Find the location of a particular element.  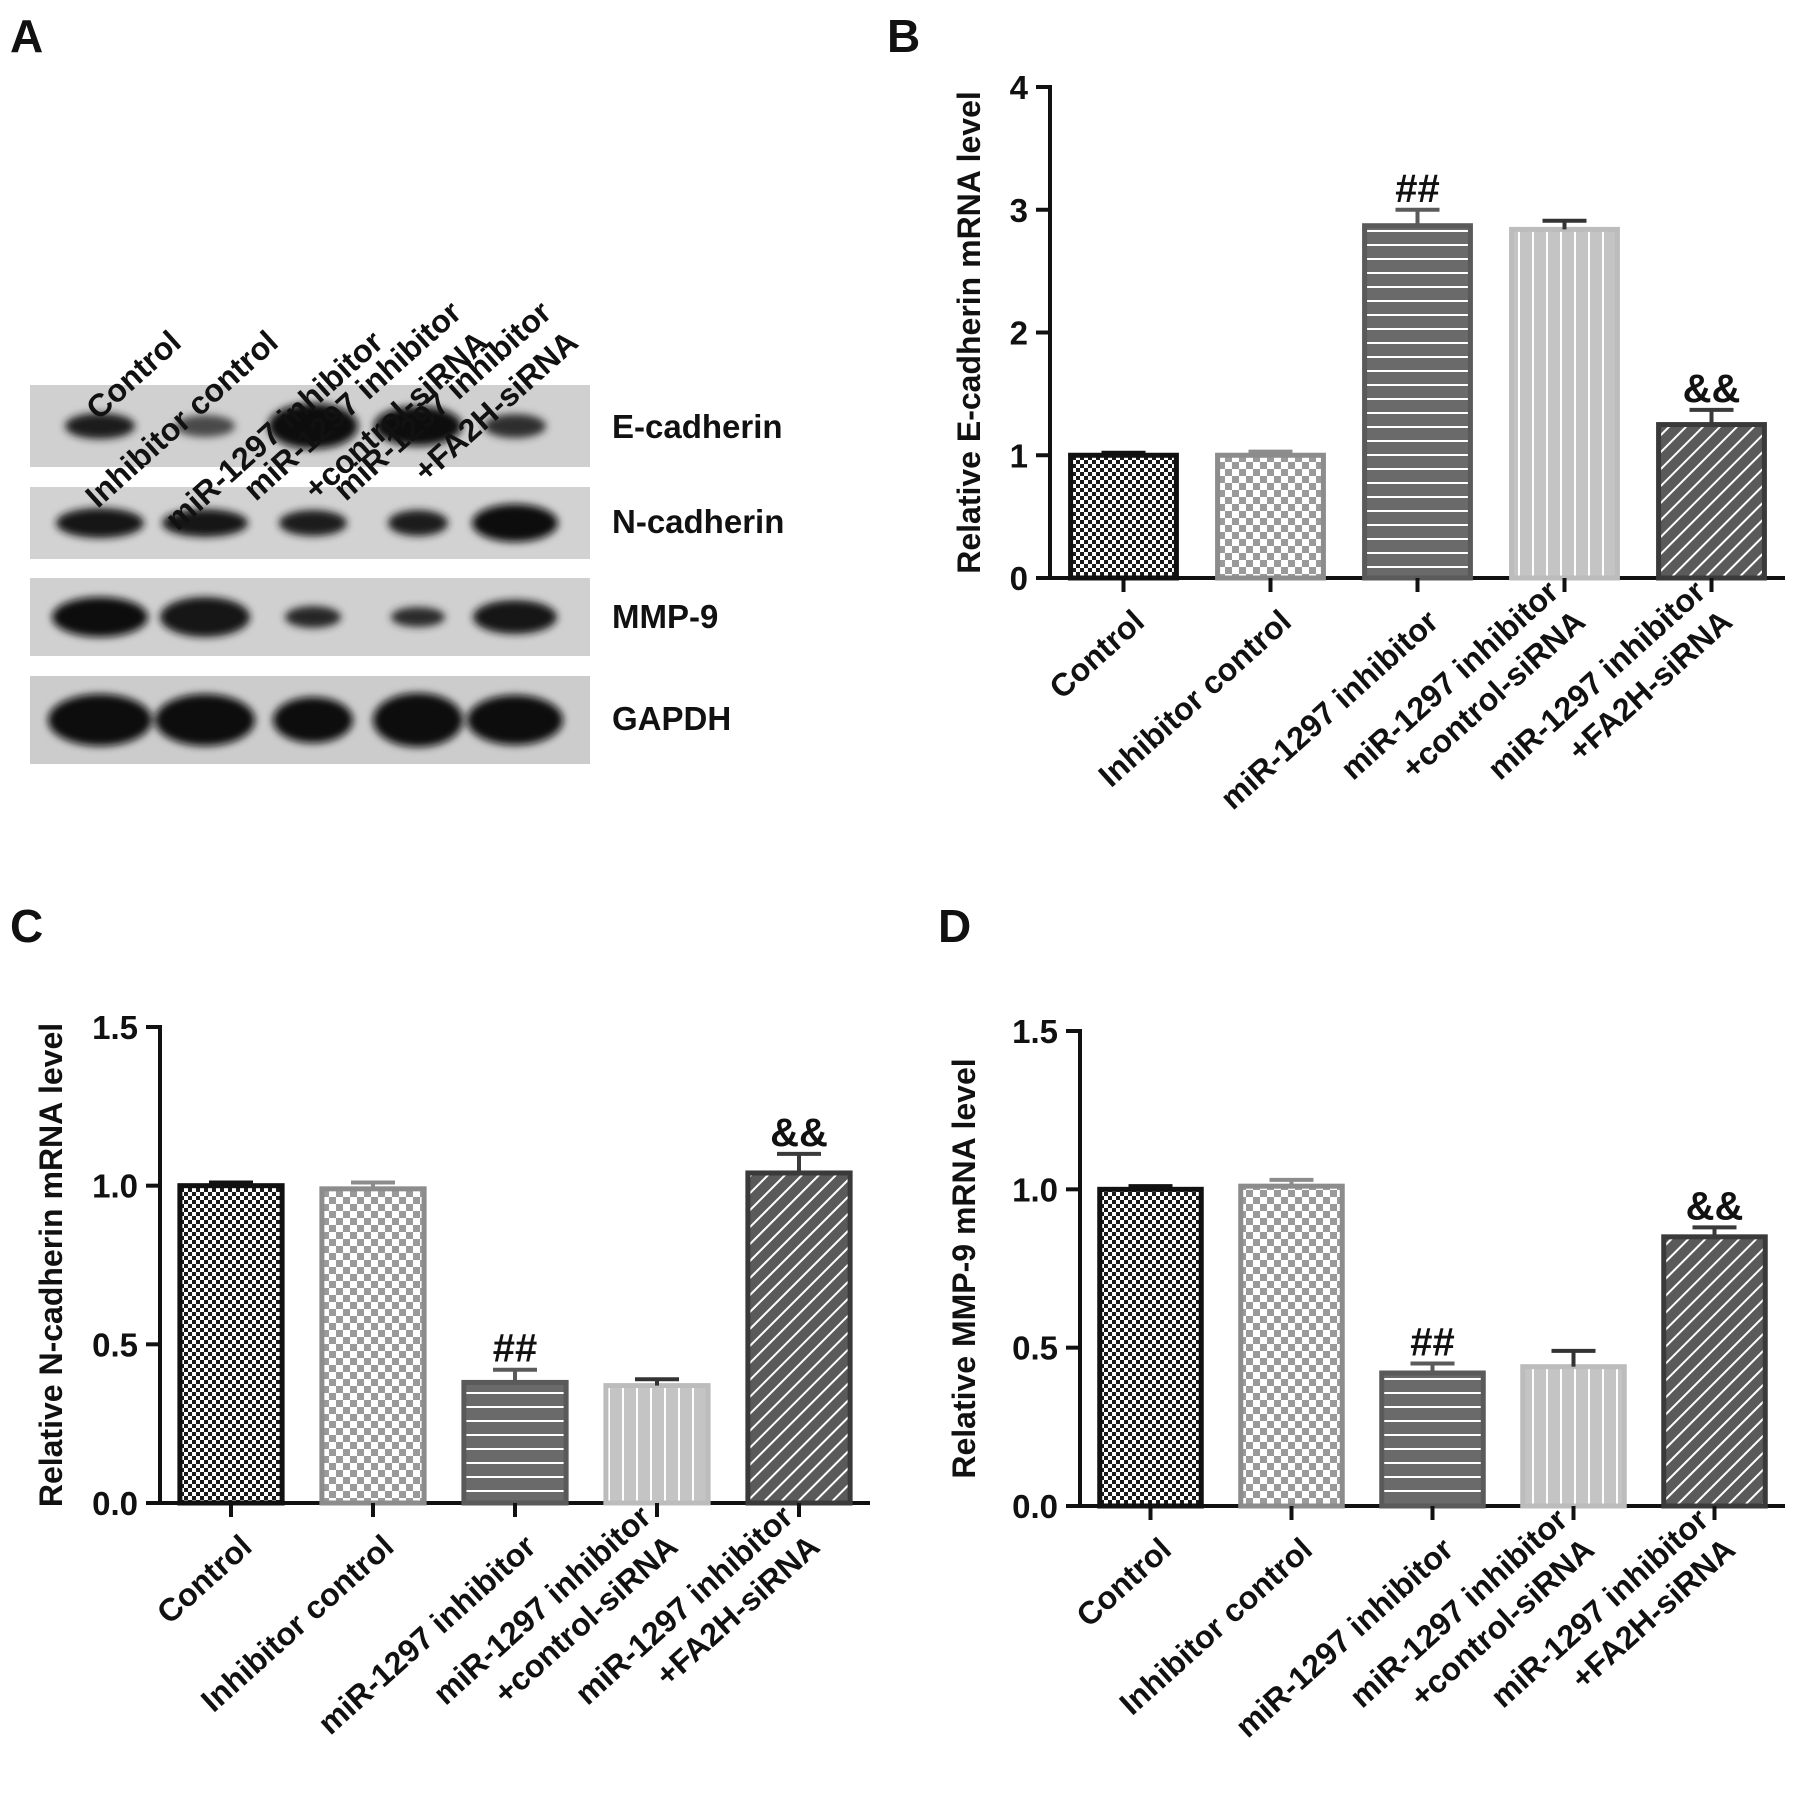

protein-label-mmp-9: MMP-9 is located at coordinates (665, 616).